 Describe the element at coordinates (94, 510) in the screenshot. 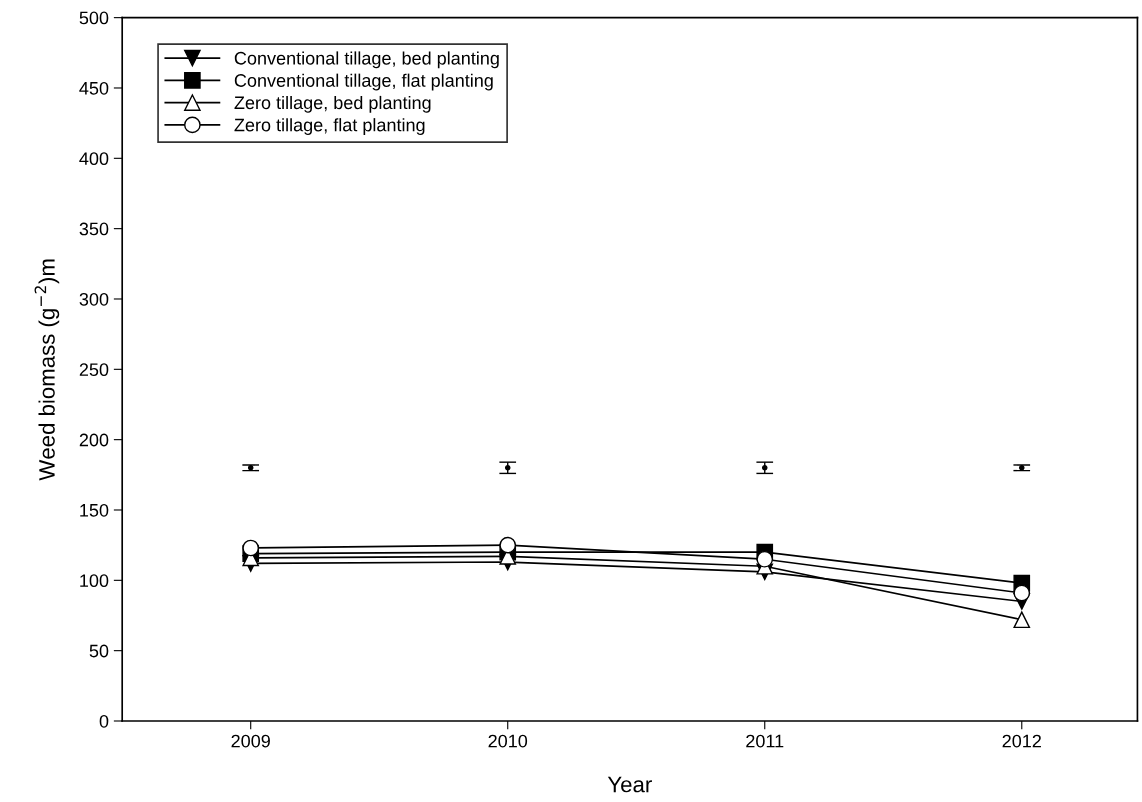

I see `y-tick-label: 150` at that location.